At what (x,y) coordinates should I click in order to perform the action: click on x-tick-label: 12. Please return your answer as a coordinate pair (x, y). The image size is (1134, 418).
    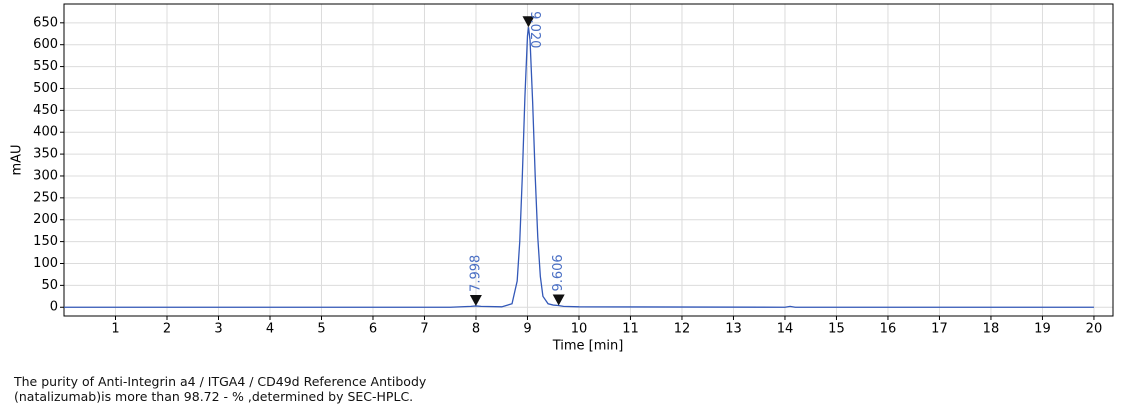
    Looking at the image, I should click on (682, 329).